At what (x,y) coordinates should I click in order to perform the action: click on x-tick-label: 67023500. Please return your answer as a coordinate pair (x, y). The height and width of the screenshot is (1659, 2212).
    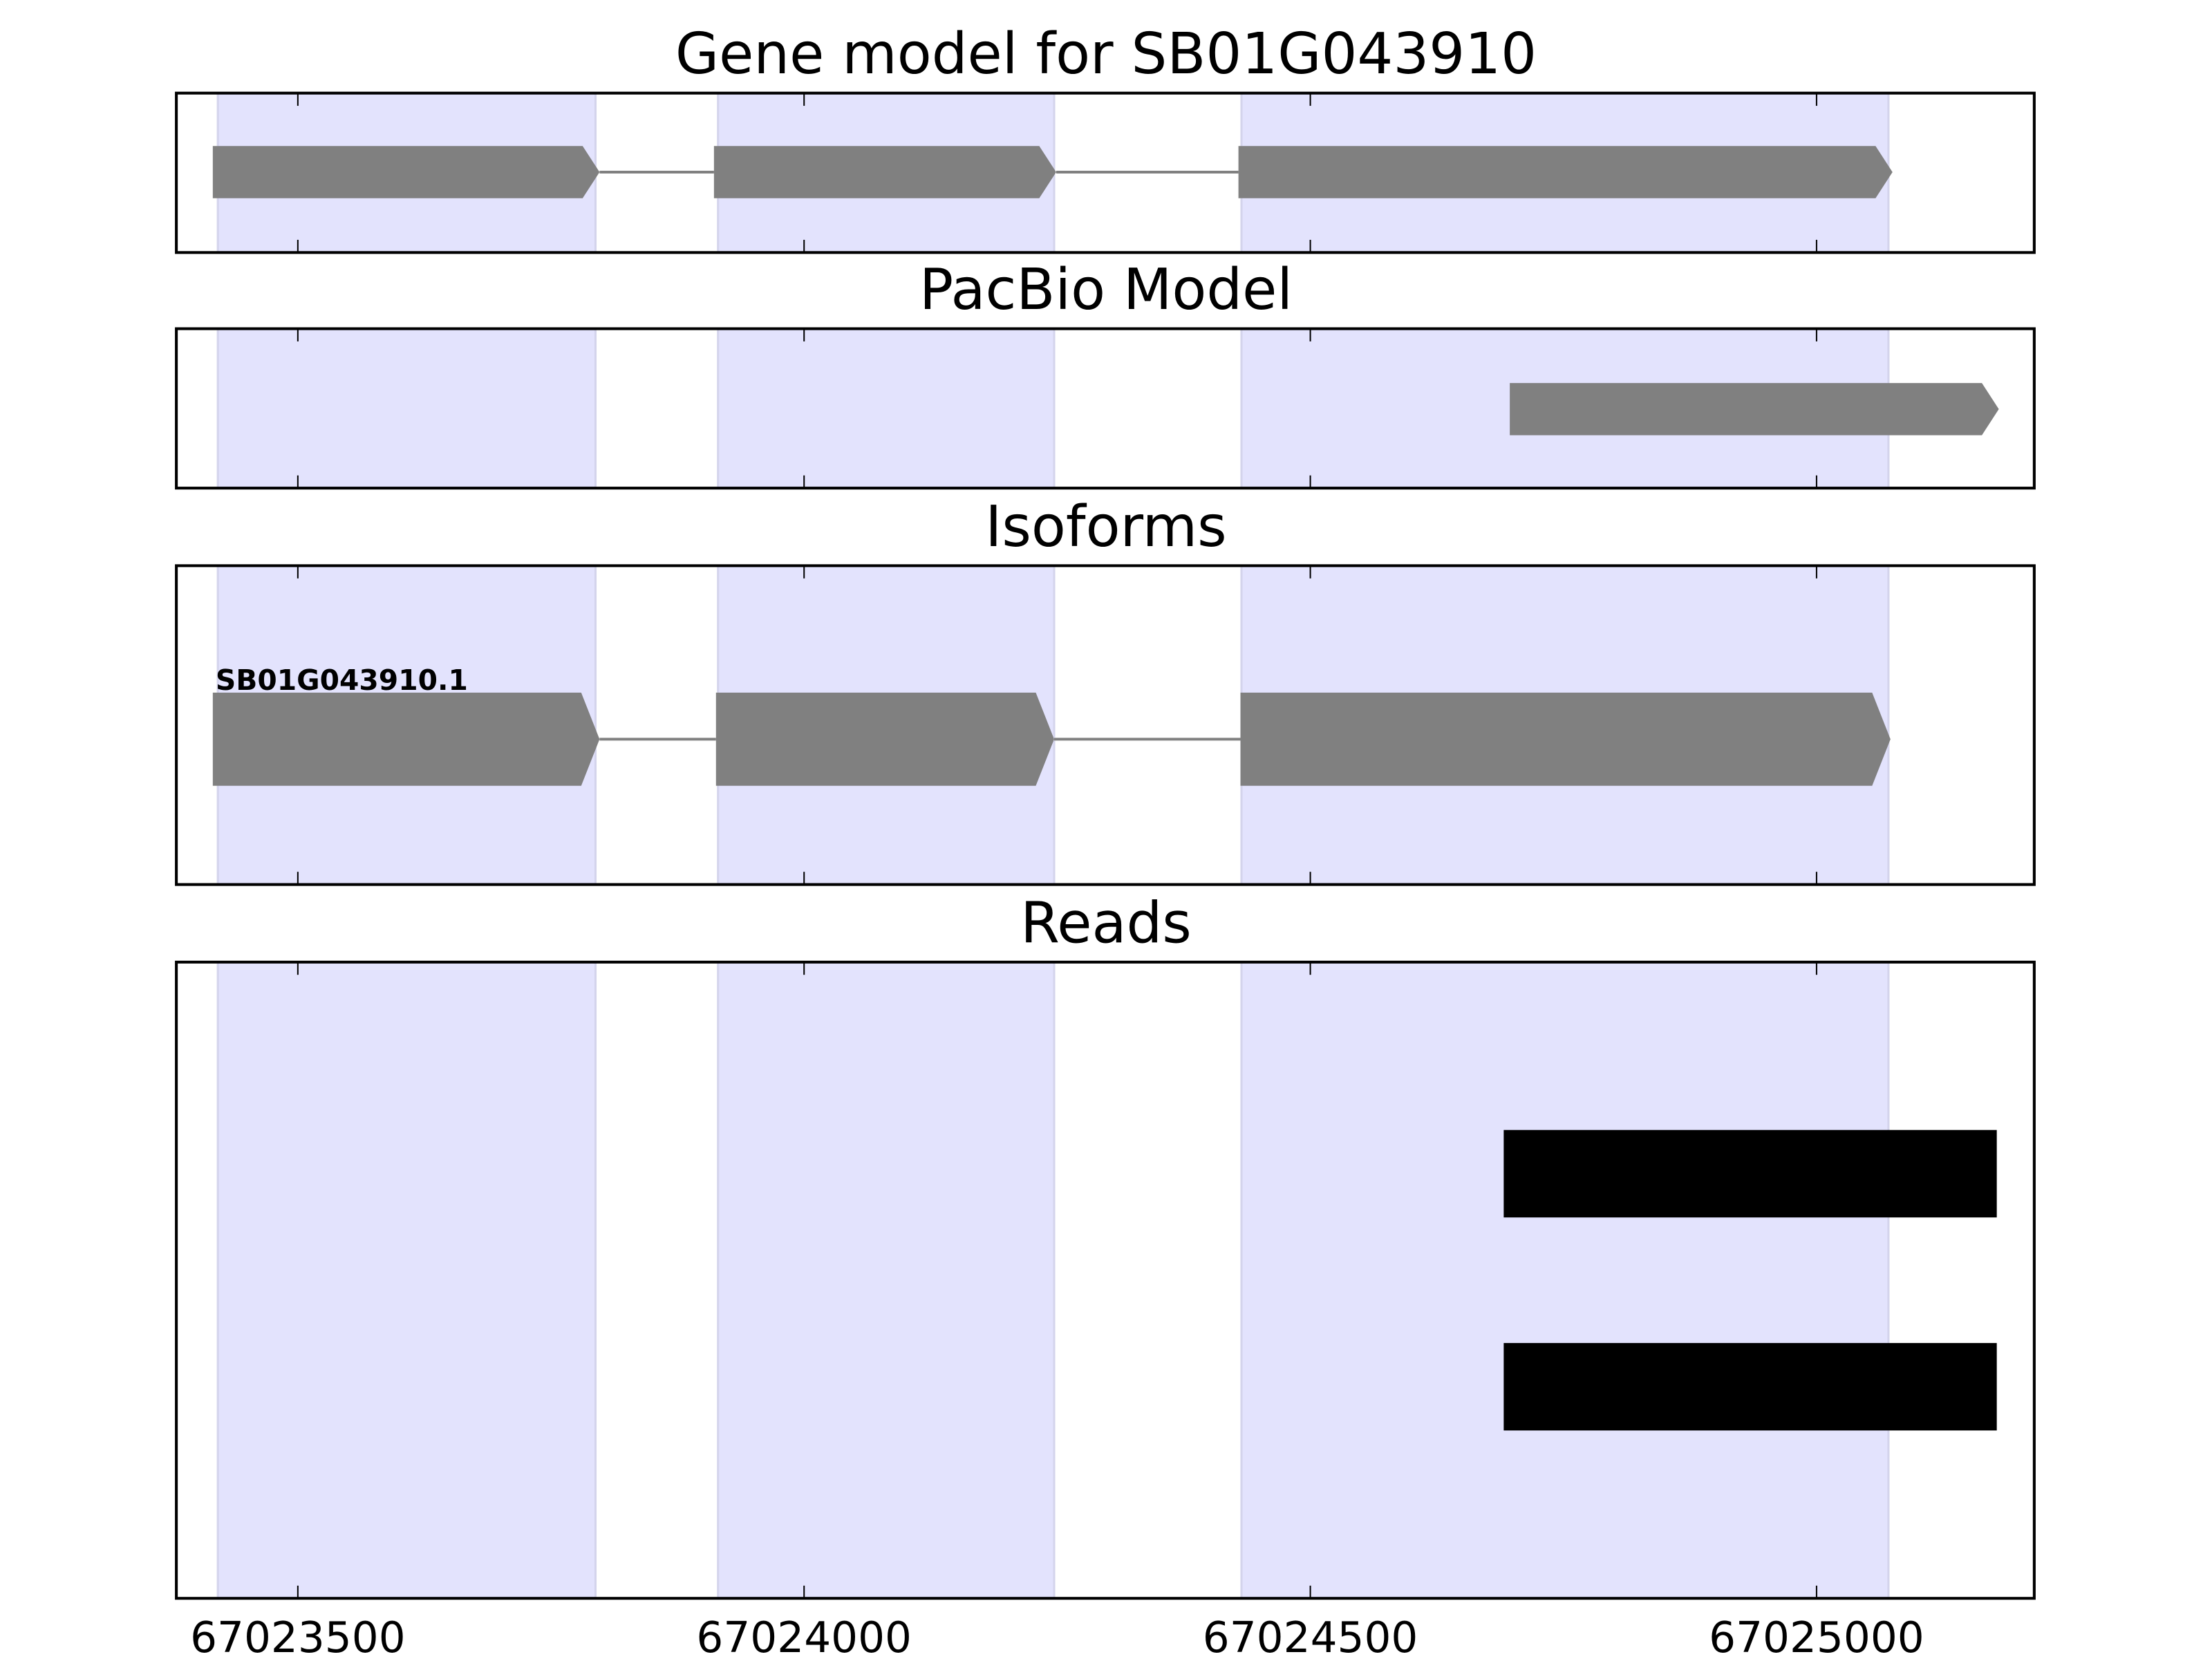
    Looking at the image, I should click on (298, 1636).